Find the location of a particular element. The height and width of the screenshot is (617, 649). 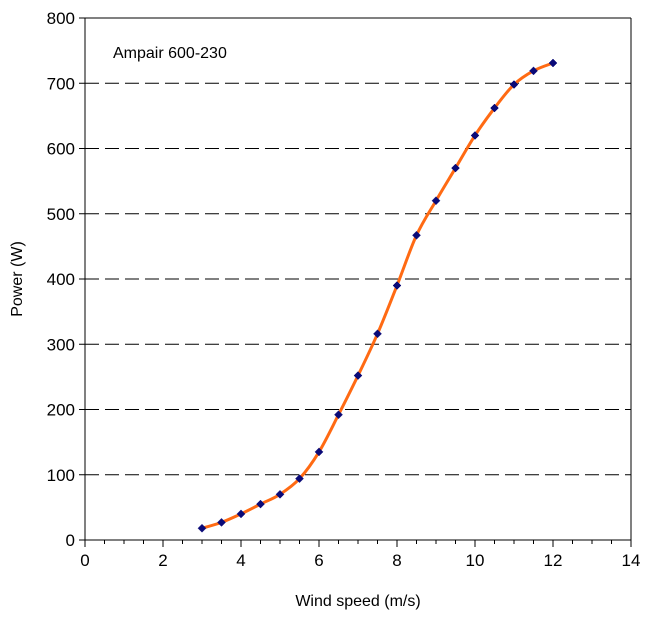

y-tick-label: 700 is located at coordinates (61, 83).